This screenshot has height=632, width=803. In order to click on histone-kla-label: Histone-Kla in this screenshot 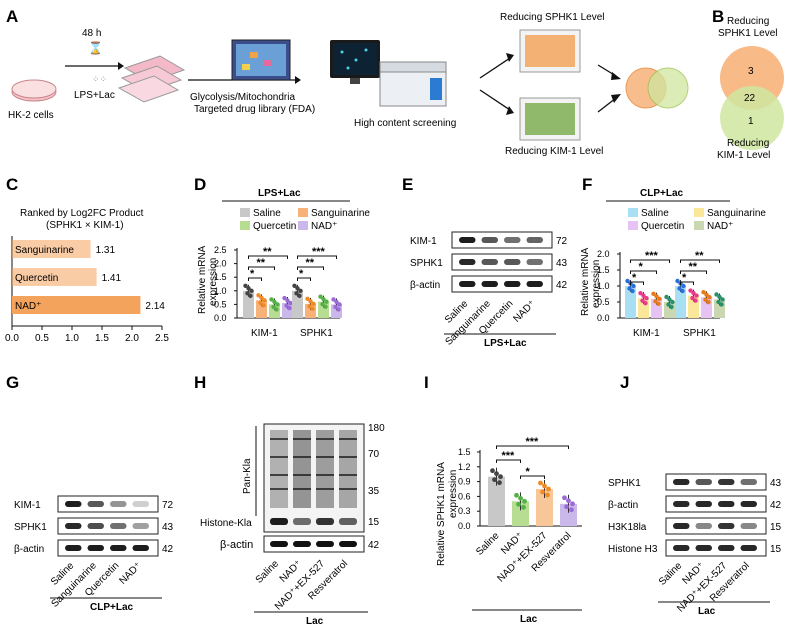, I will do `click(226, 523)`.